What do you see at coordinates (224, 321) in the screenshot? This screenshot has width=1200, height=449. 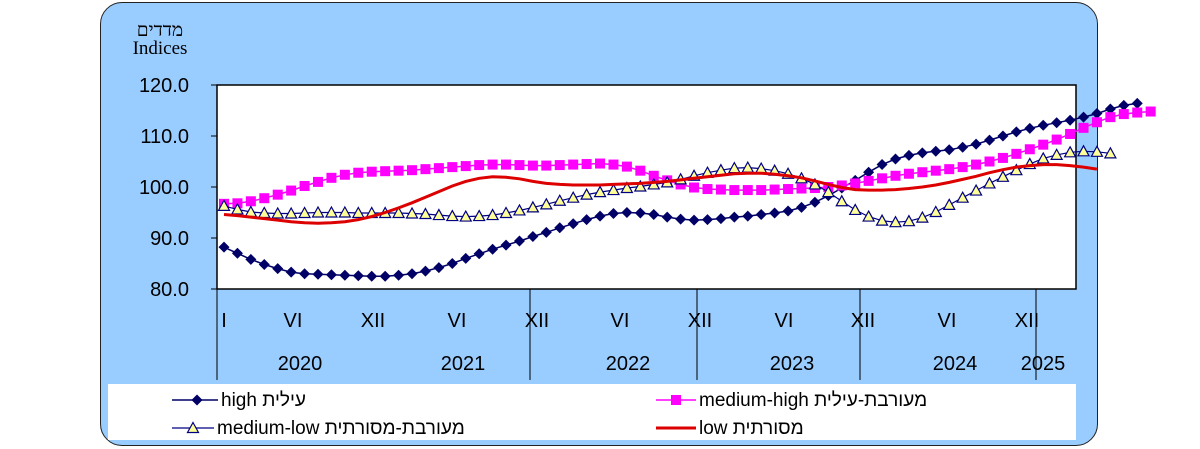 I see `x-month-tick-label: I` at bounding box center [224, 321].